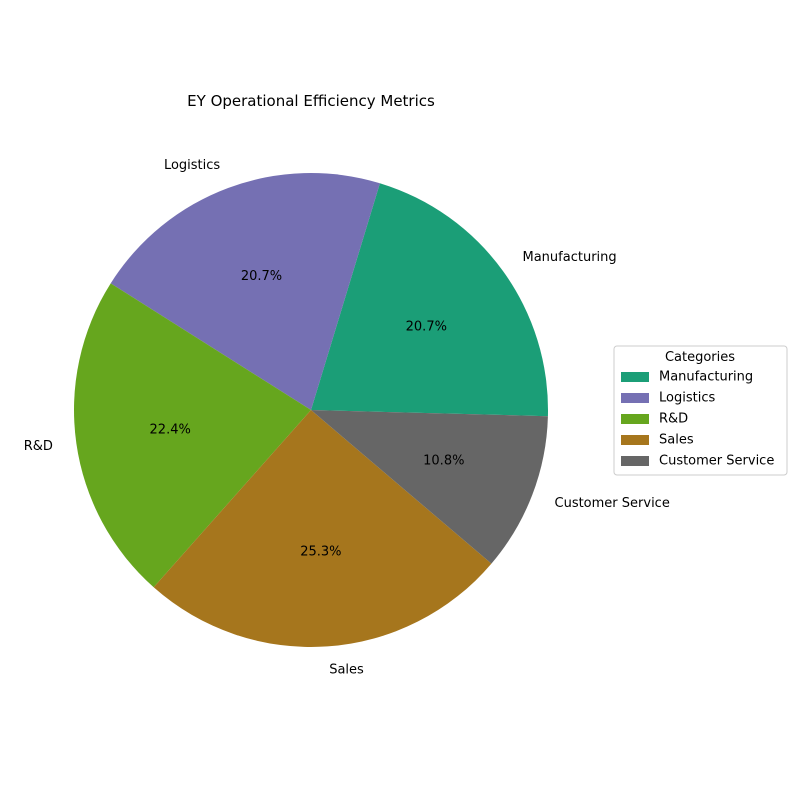 The width and height of the screenshot is (800, 804). Describe the element at coordinates (192, 165) in the screenshot. I see `slice-label-logistics: Logistics` at that location.